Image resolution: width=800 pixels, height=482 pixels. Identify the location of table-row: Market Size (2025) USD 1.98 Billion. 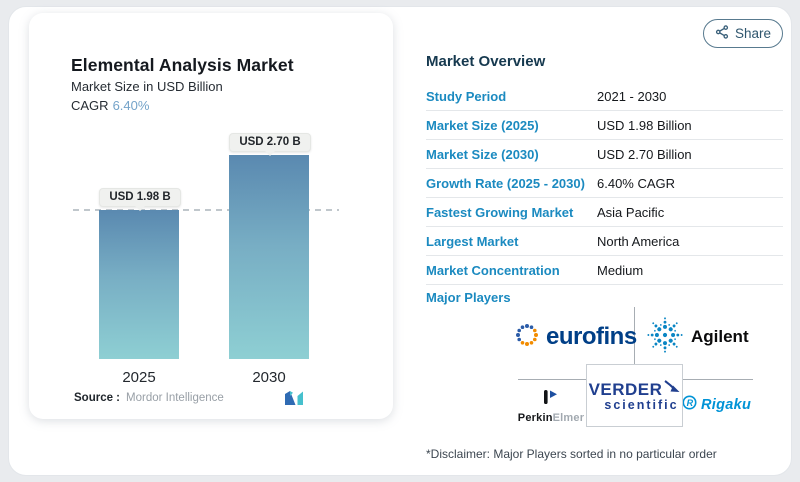
(604, 125).